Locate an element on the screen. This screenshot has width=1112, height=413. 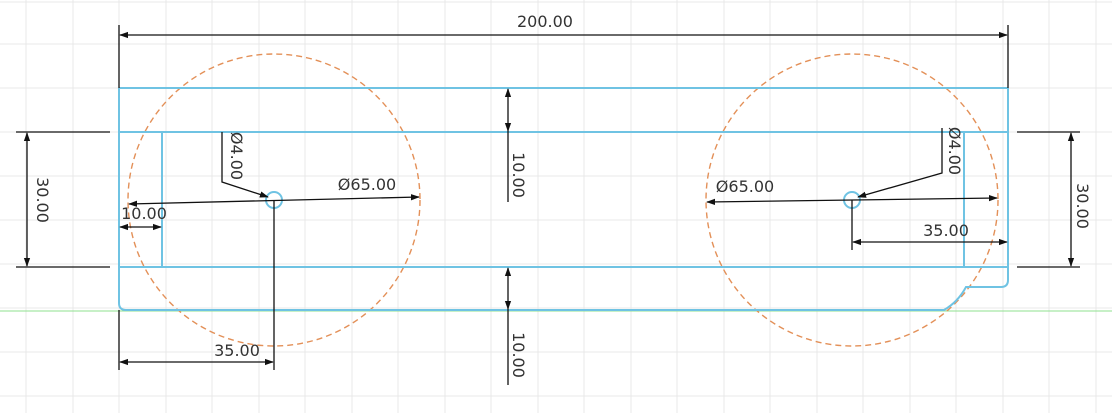
left-hole-leader is located at coordinates (245, 165).